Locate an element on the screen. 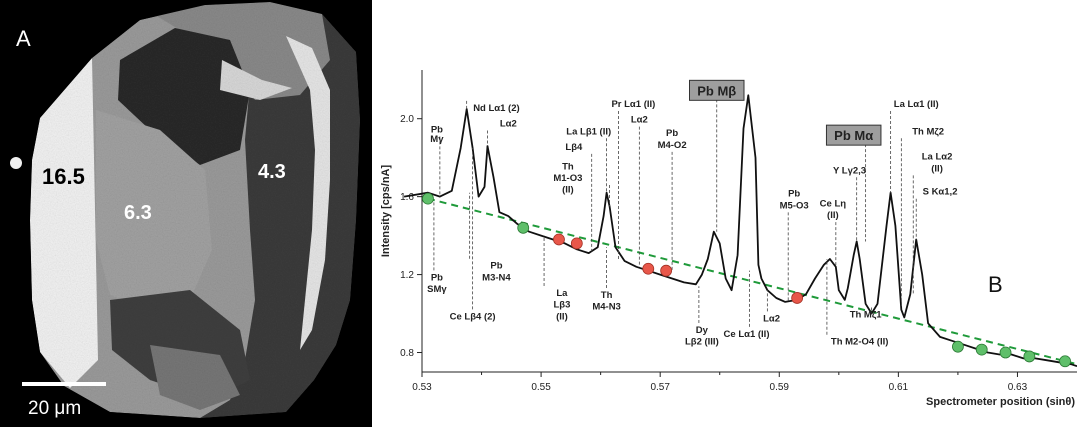  peak-annotation: Nd Lα1 (2) is located at coordinates (496, 108).